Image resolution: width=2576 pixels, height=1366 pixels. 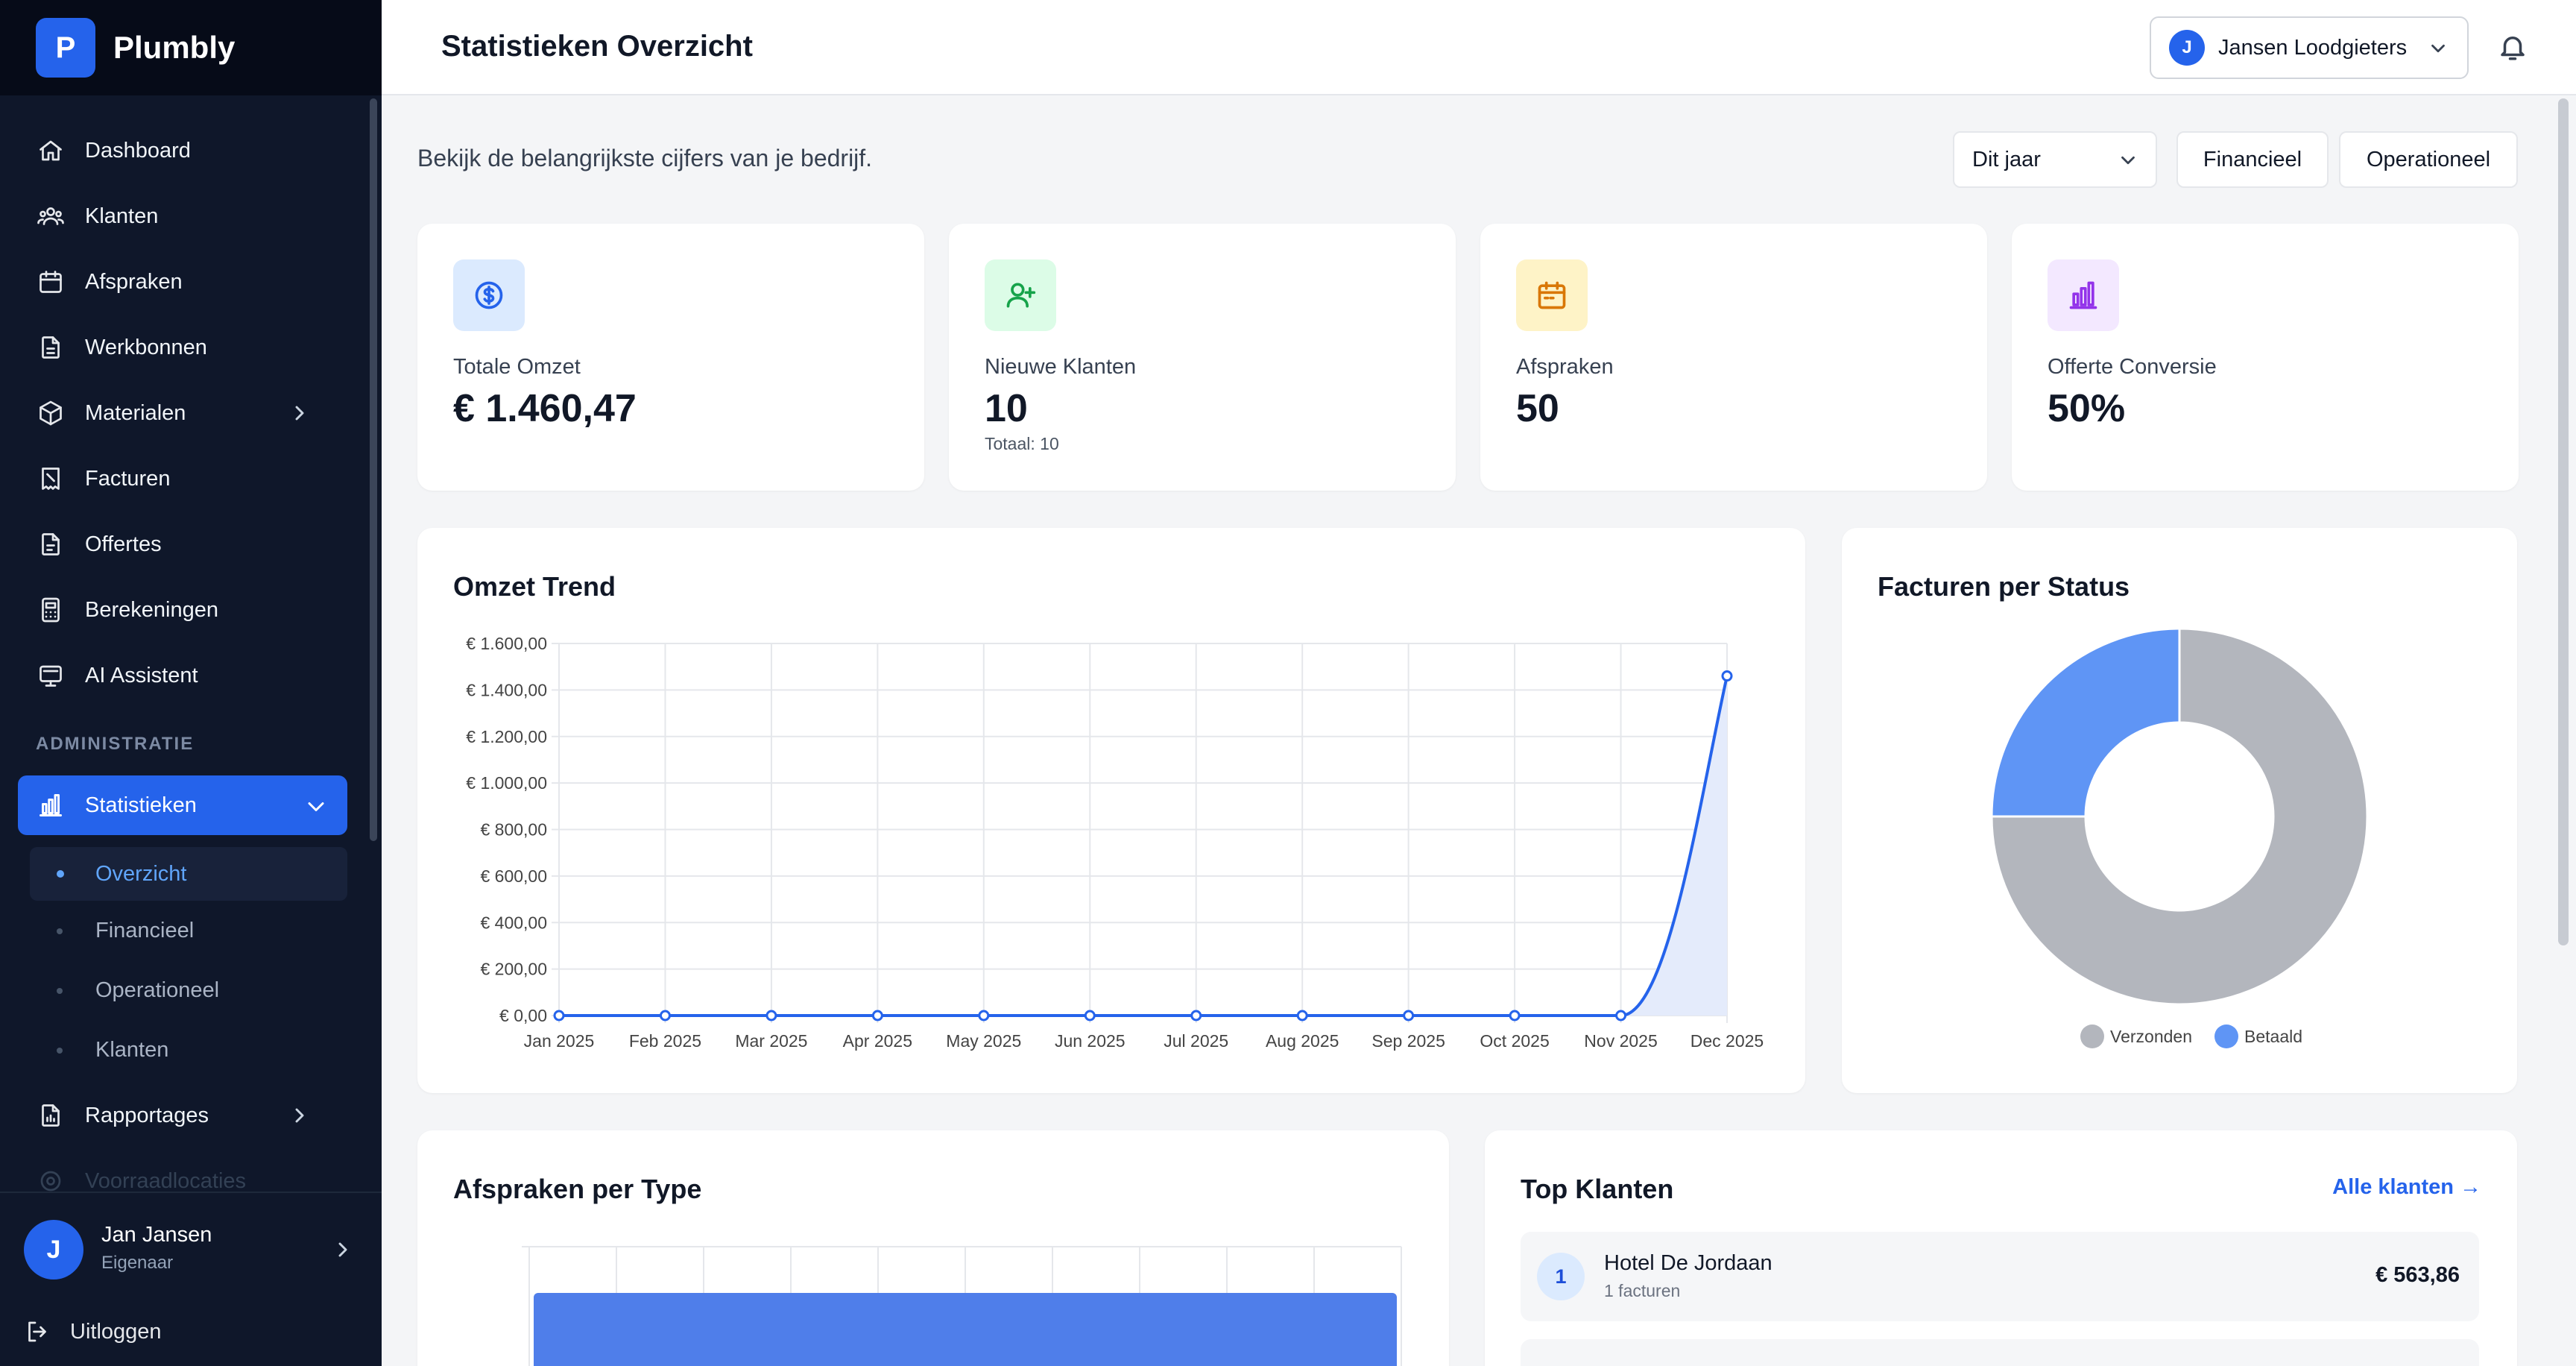 I want to click on sidebar-item-berekeningen: Berekeningen, so click(x=183, y=610).